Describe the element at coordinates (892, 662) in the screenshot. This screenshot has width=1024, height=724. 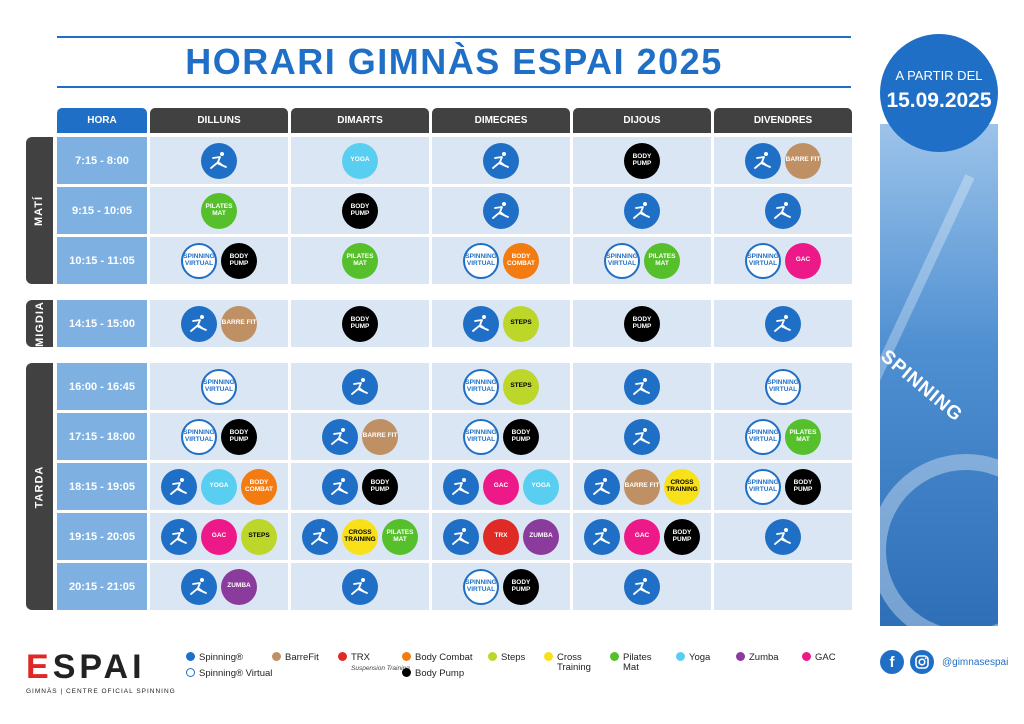
I see `facebook-icon: f` at that location.